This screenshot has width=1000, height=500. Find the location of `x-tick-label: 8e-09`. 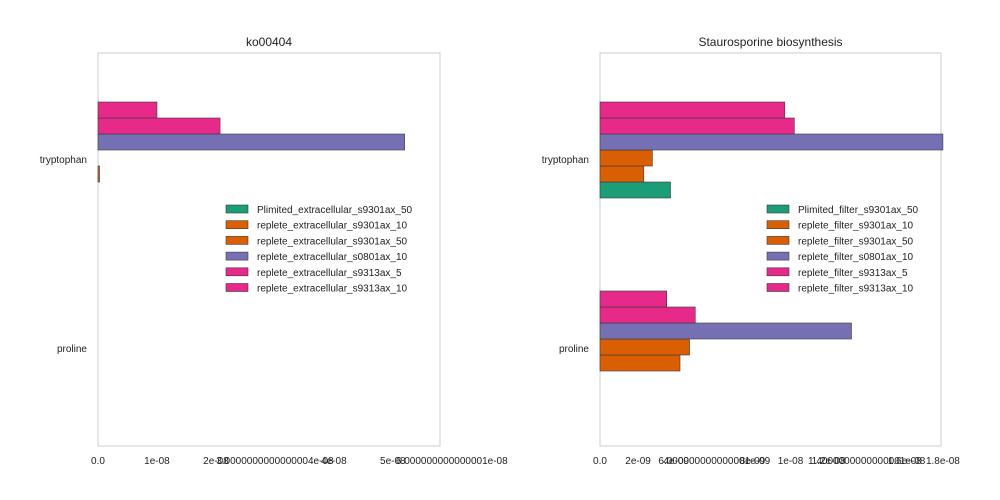

x-tick-label: 8e-09 is located at coordinates (753, 461).